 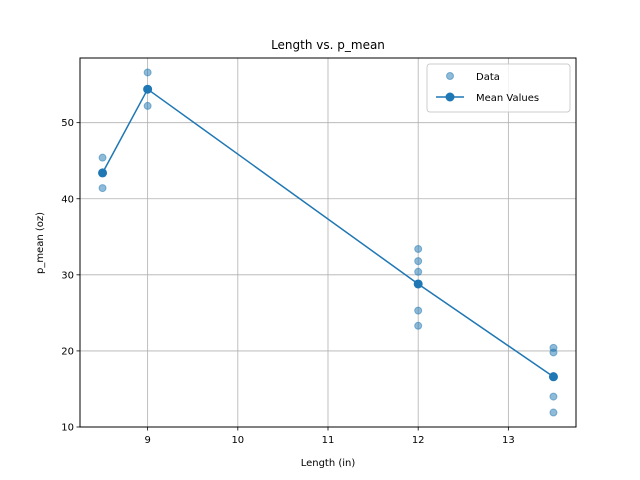 I want to click on legend-box, so click(x=498, y=88).